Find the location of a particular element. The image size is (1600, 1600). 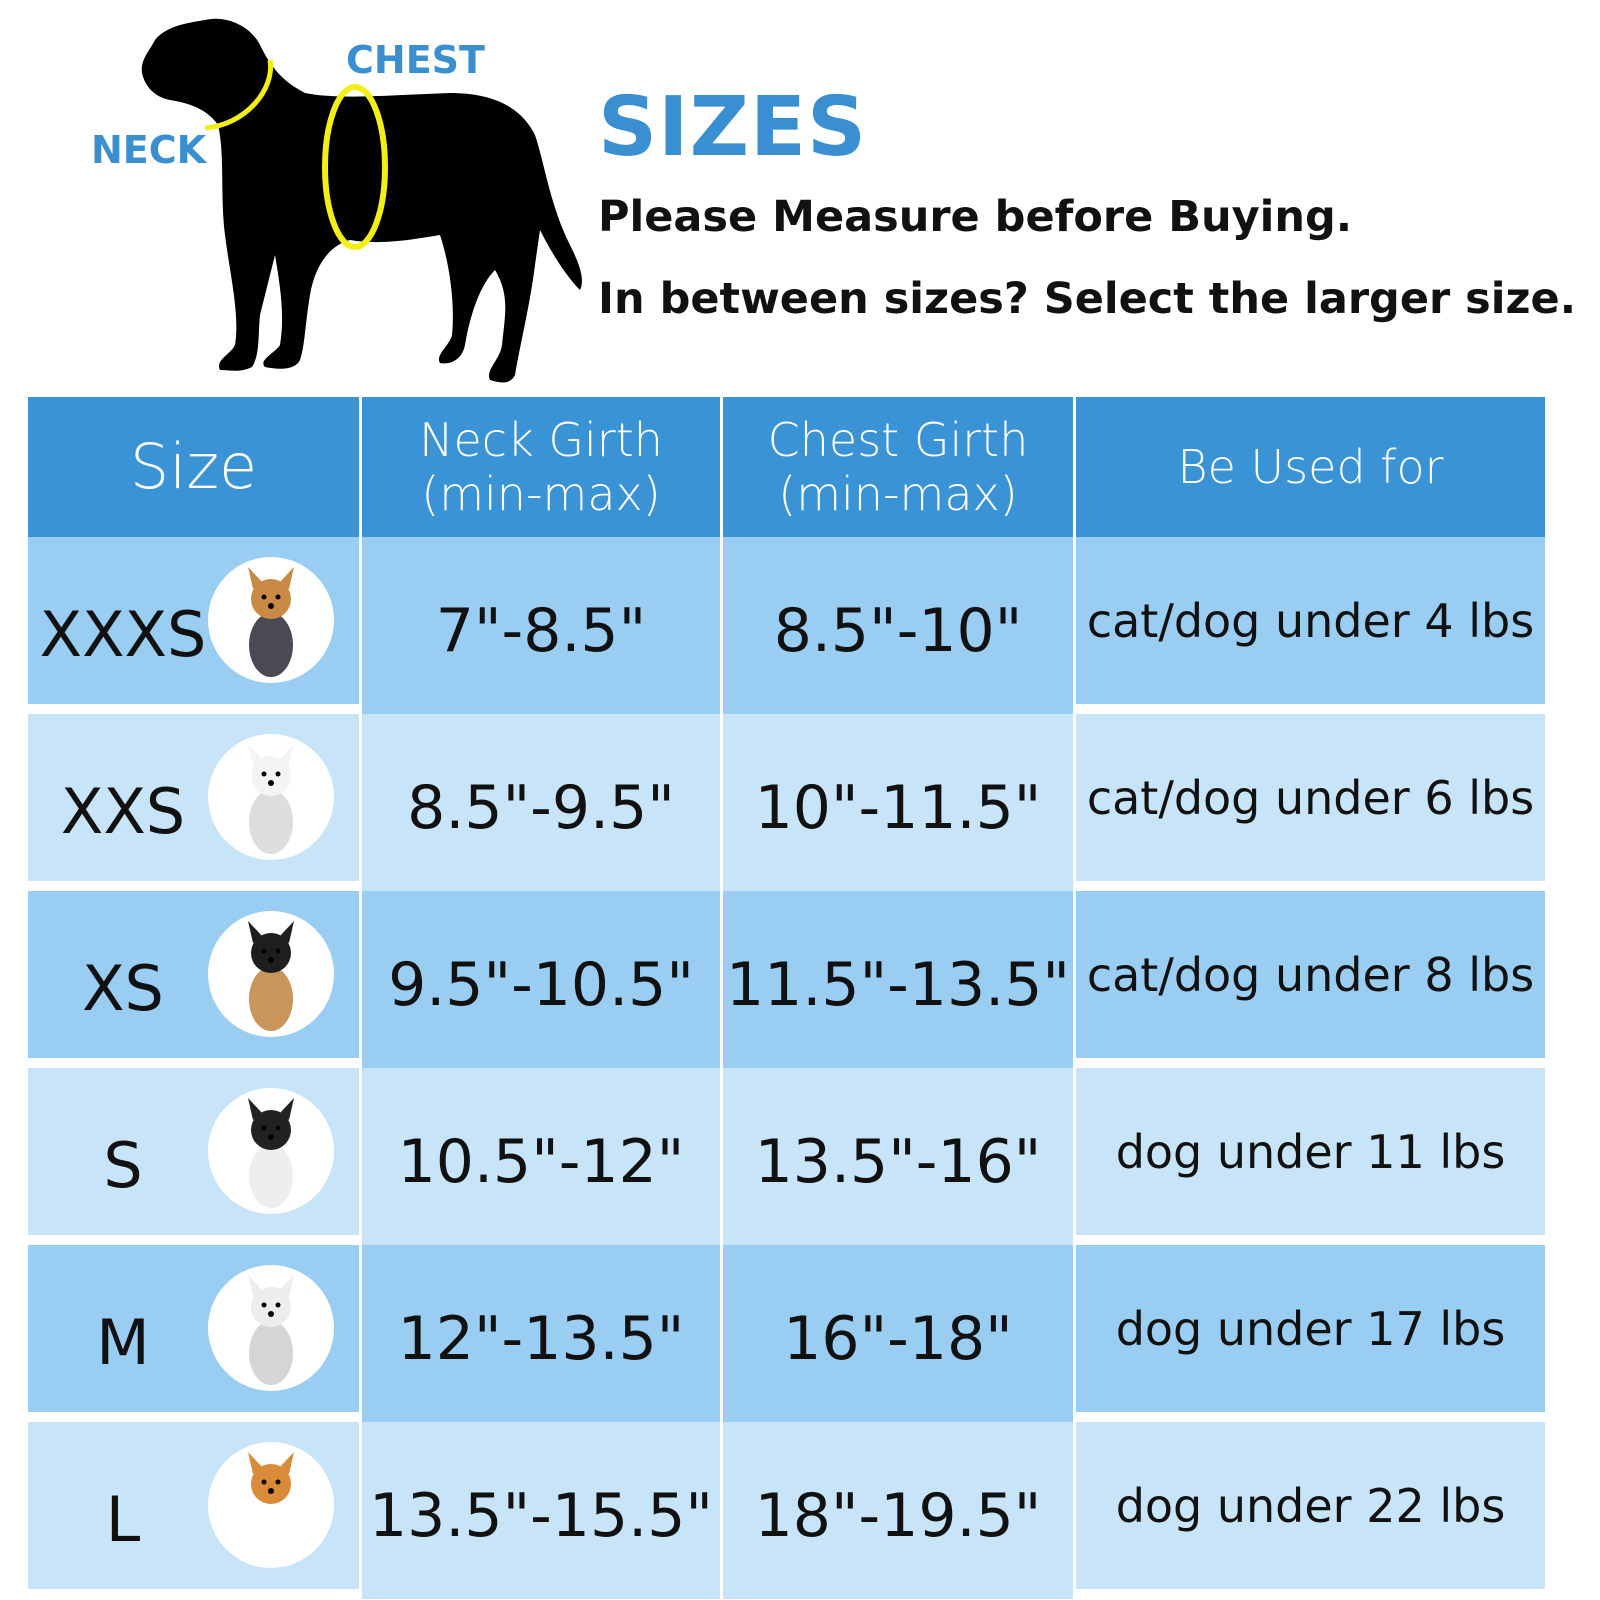

cell-neck: 13.5"-15.5" is located at coordinates (541, 1510).